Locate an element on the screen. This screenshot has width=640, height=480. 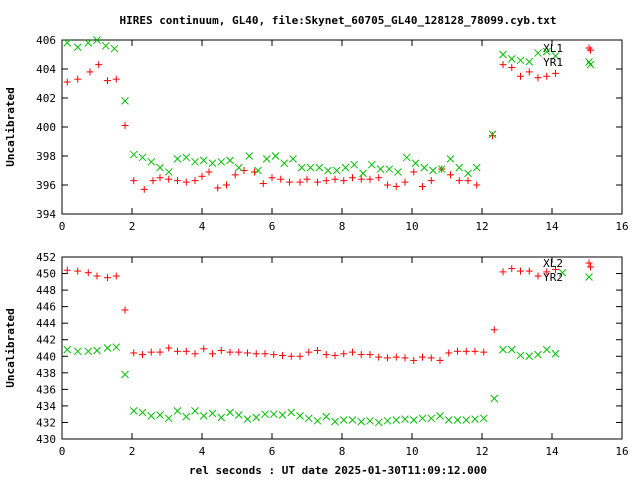
y-tick-label: 440 is located at coordinates (46, 356).